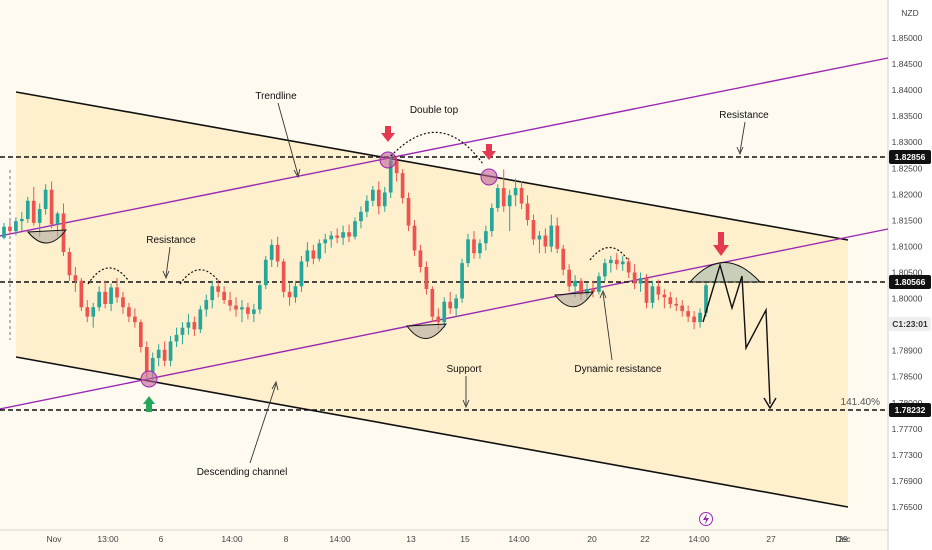 The width and height of the screenshot is (932, 550). Describe the element at coordinates (166, 275) in the screenshot. I see `resistance-left-pointer-head` at that location.